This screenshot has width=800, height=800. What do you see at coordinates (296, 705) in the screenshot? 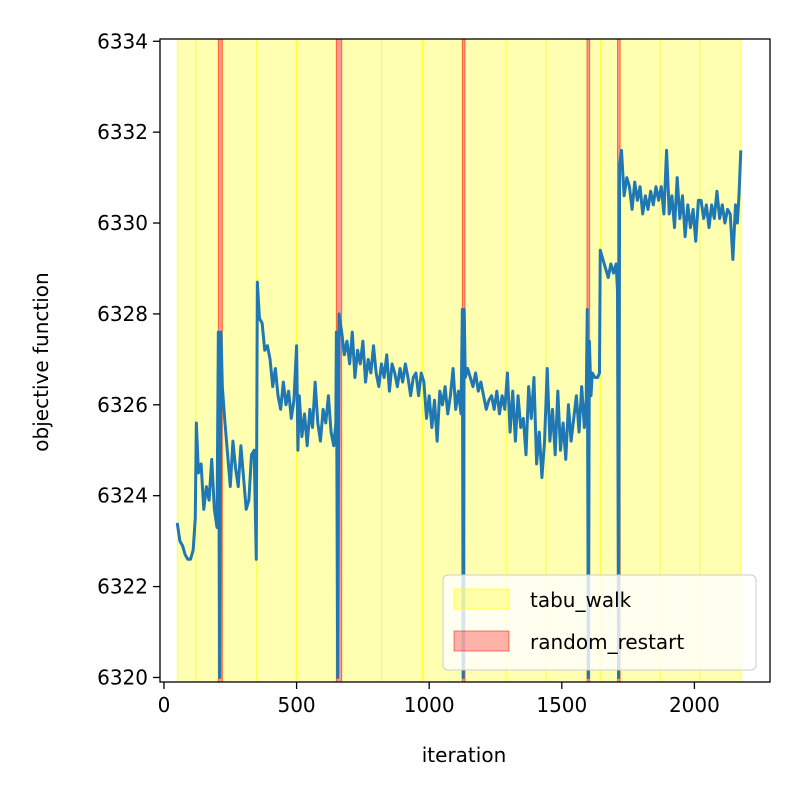
I see `x-tick-label: 500` at bounding box center [296, 705].